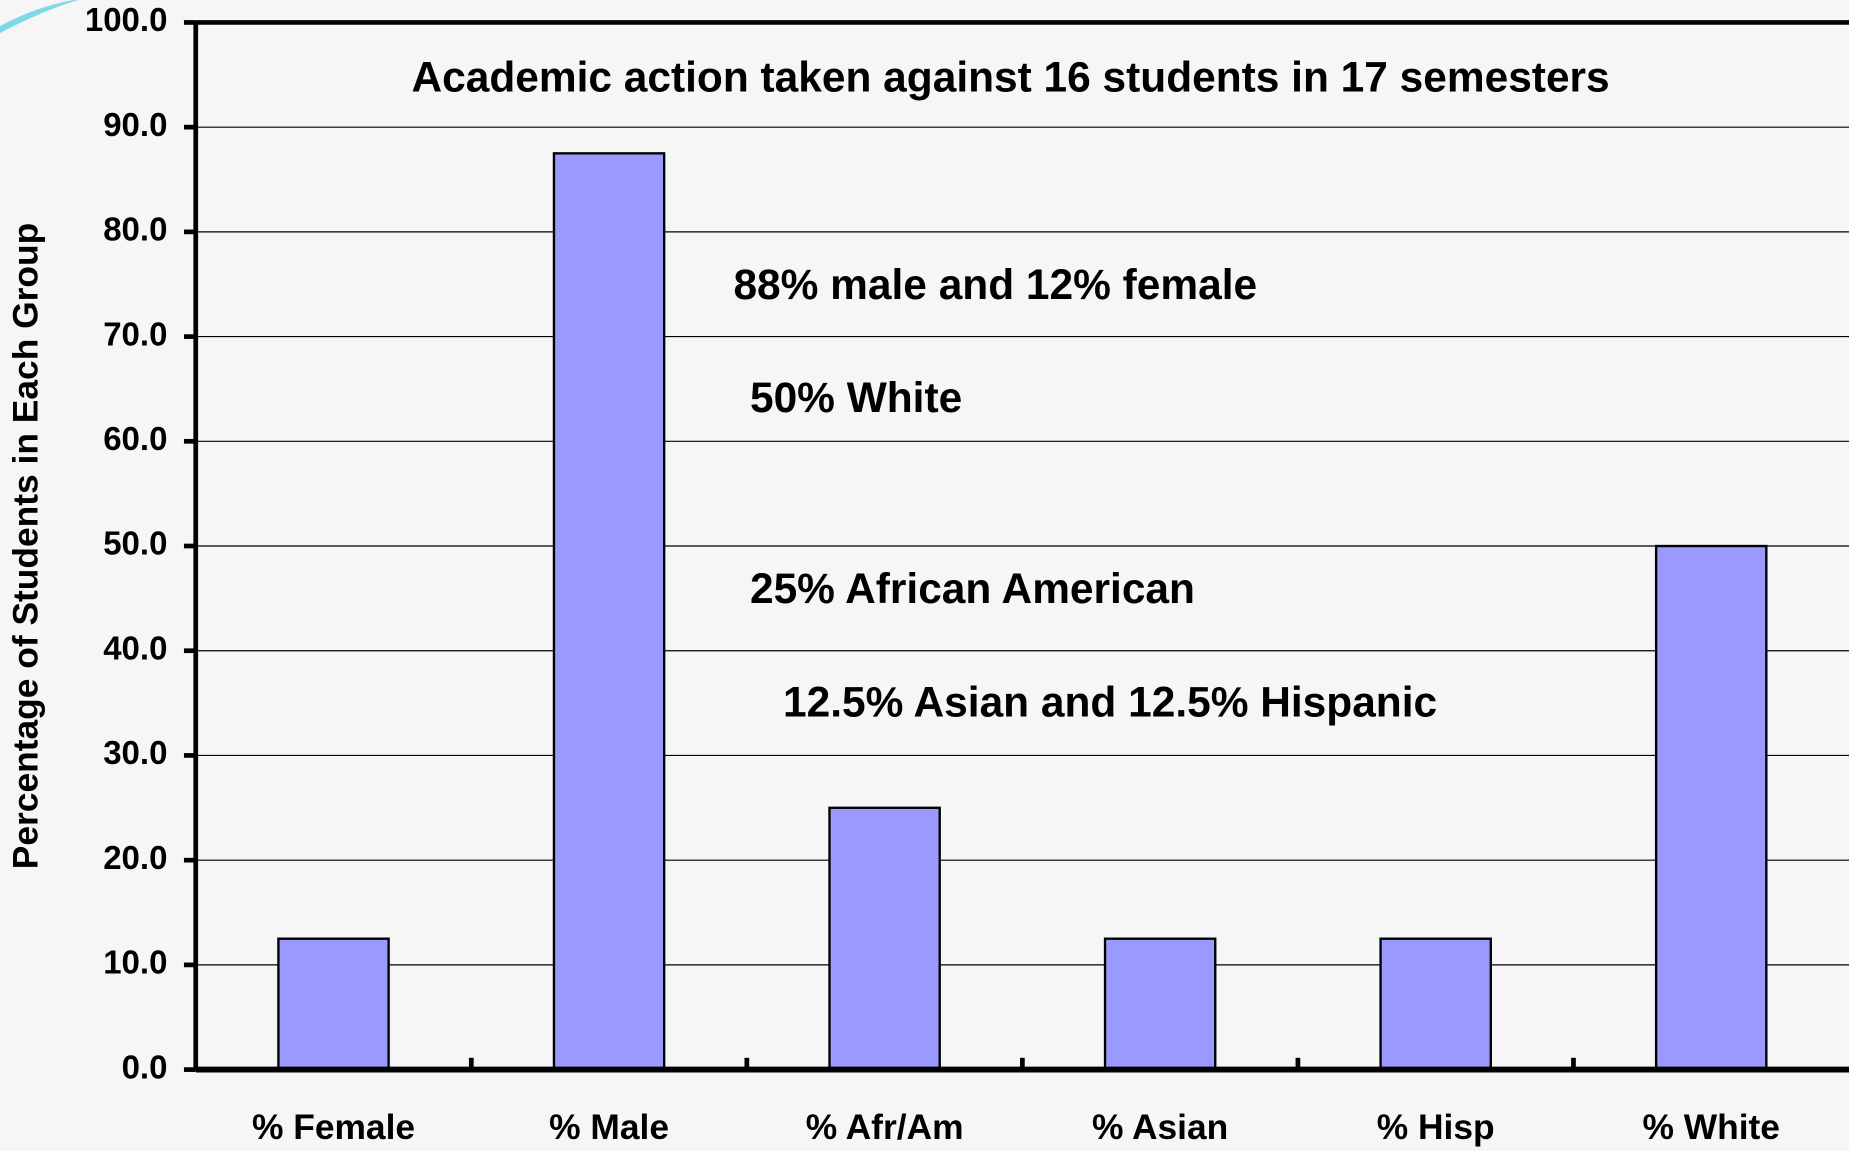  What do you see at coordinates (135, 333) in the screenshot?
I see `y-tick-label: 70.0` at bounding box center [135, 333].